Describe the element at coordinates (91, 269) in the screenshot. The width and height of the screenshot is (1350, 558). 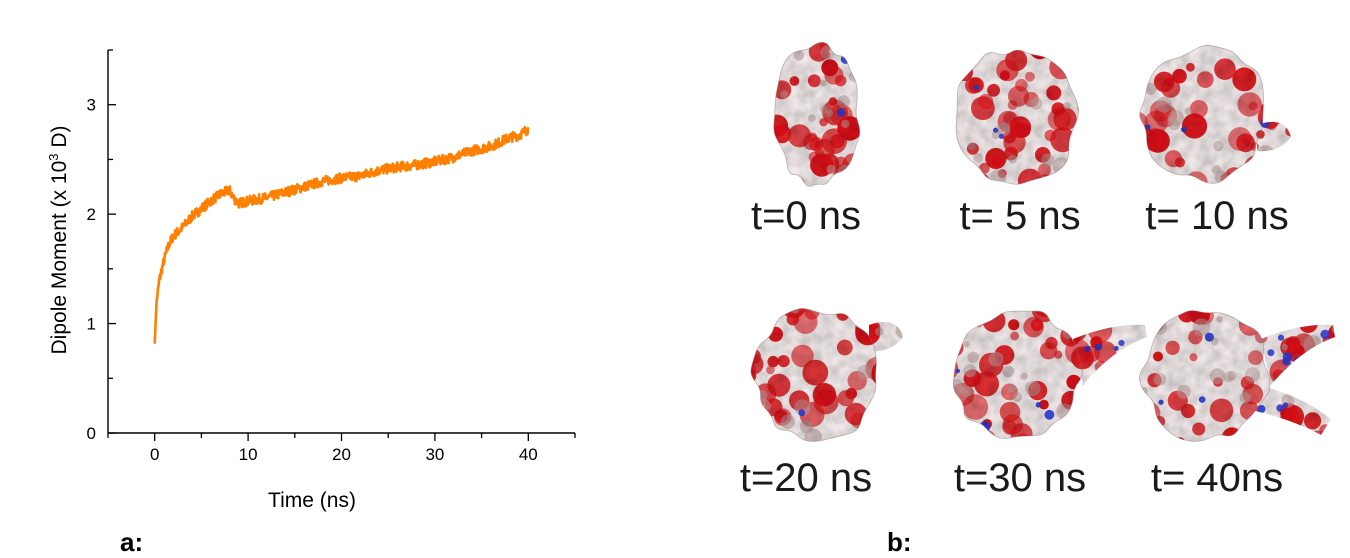
I see `y-tick-labels: 0 1 2 3` at that location.